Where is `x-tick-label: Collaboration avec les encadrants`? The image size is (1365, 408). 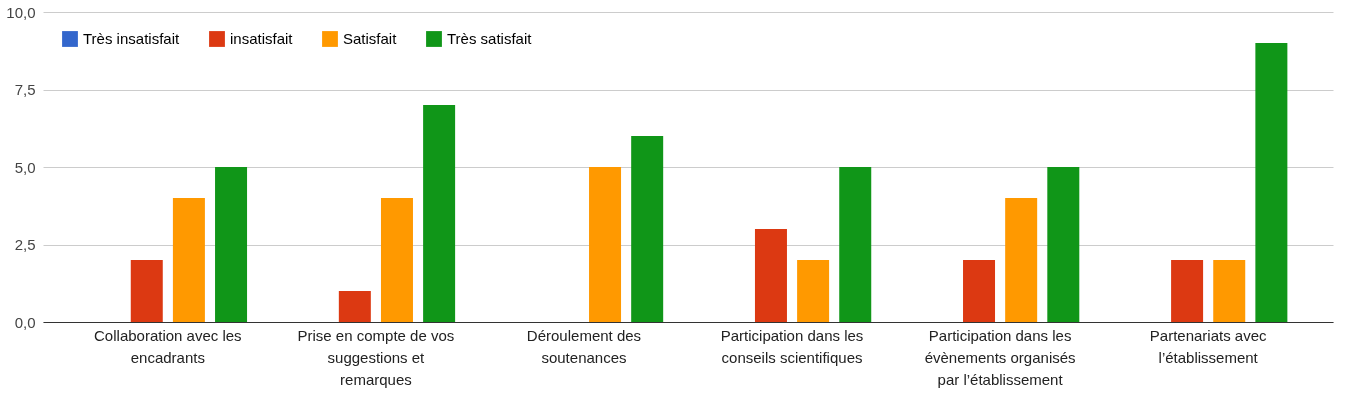 x-tick-label: Collaboration avec les encadrants is located at coordinates (168, 346).